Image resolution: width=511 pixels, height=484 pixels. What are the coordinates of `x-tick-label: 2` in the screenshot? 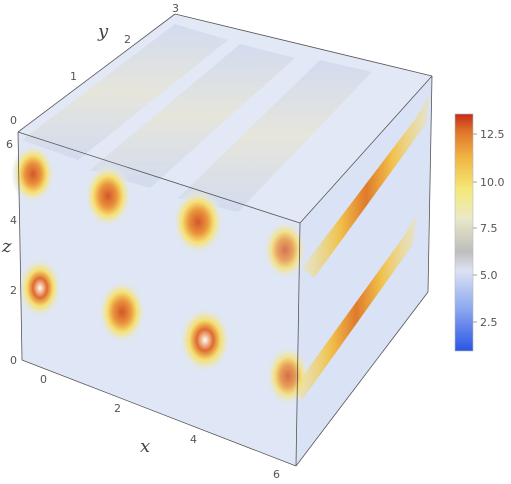 It's located at (117, 408).